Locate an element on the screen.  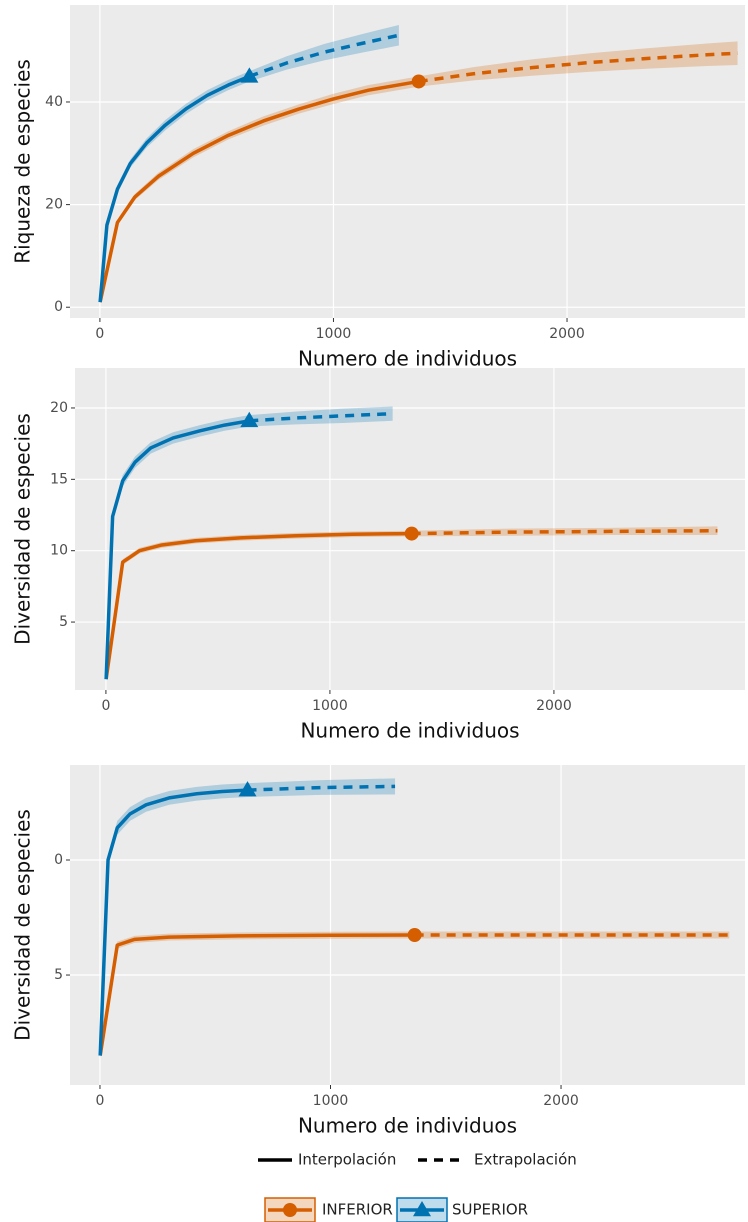
legend-label: INFERIOR is located at coordinates (357, 1210).